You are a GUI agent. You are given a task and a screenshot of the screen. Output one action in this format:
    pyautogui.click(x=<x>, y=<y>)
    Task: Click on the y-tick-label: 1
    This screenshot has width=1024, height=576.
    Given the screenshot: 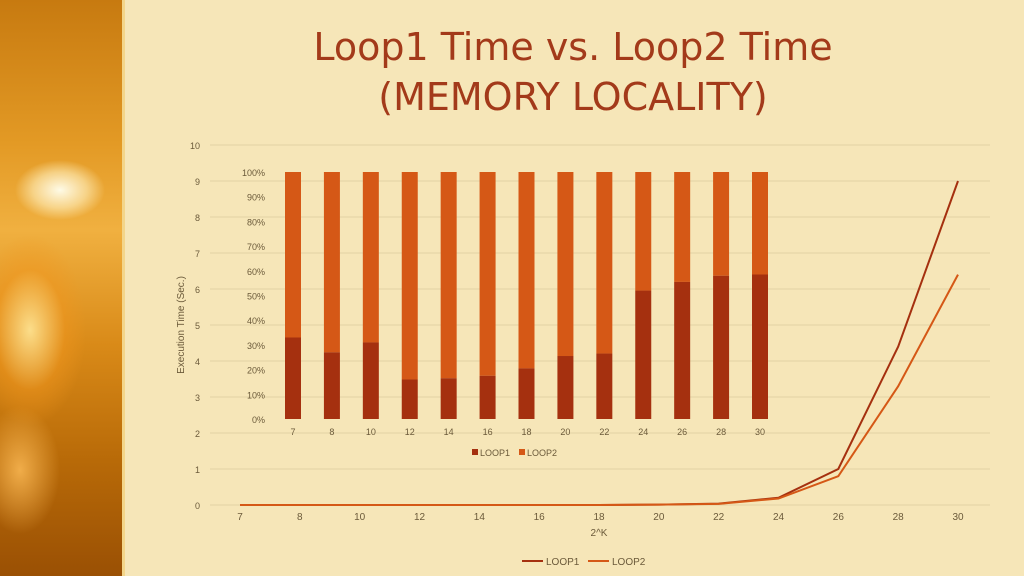 What is the action you would take?
    pyautogui.click(x=197, y=470)
    